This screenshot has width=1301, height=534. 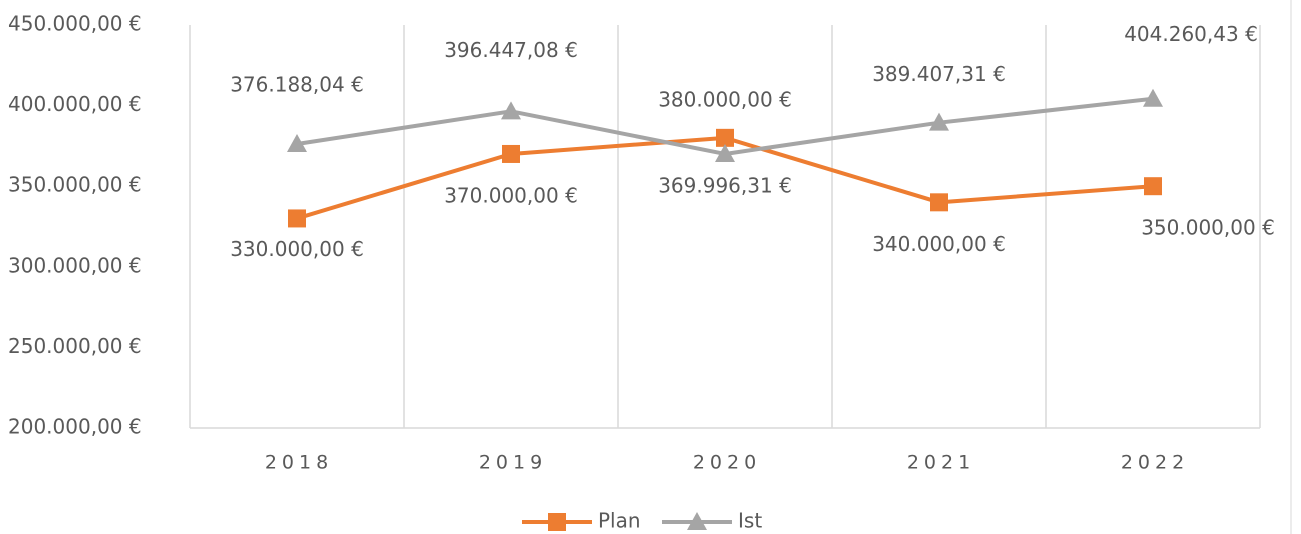 What do you see at coordinates (75, 265) in the screenshot?
I see `y-tick-label: 300.000,00 €` at bounding box center [75, 265].